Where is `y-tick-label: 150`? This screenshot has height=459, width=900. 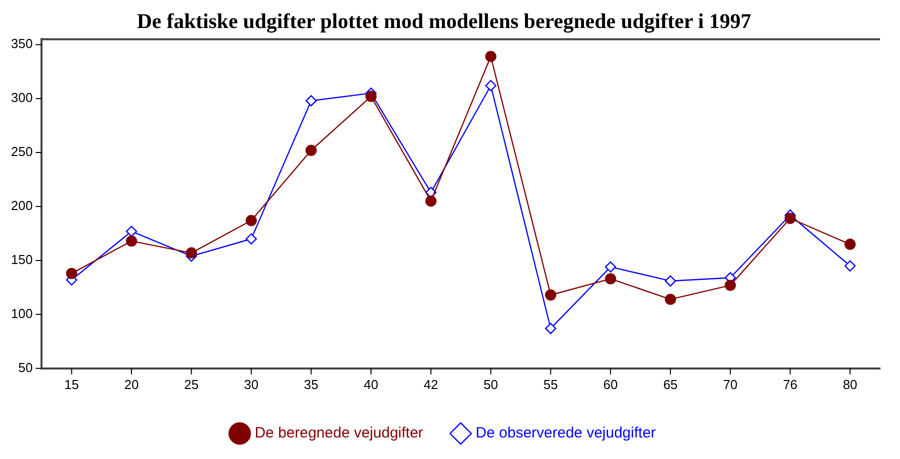 y-tick-label: 150 is located at coordinates (21, 260).